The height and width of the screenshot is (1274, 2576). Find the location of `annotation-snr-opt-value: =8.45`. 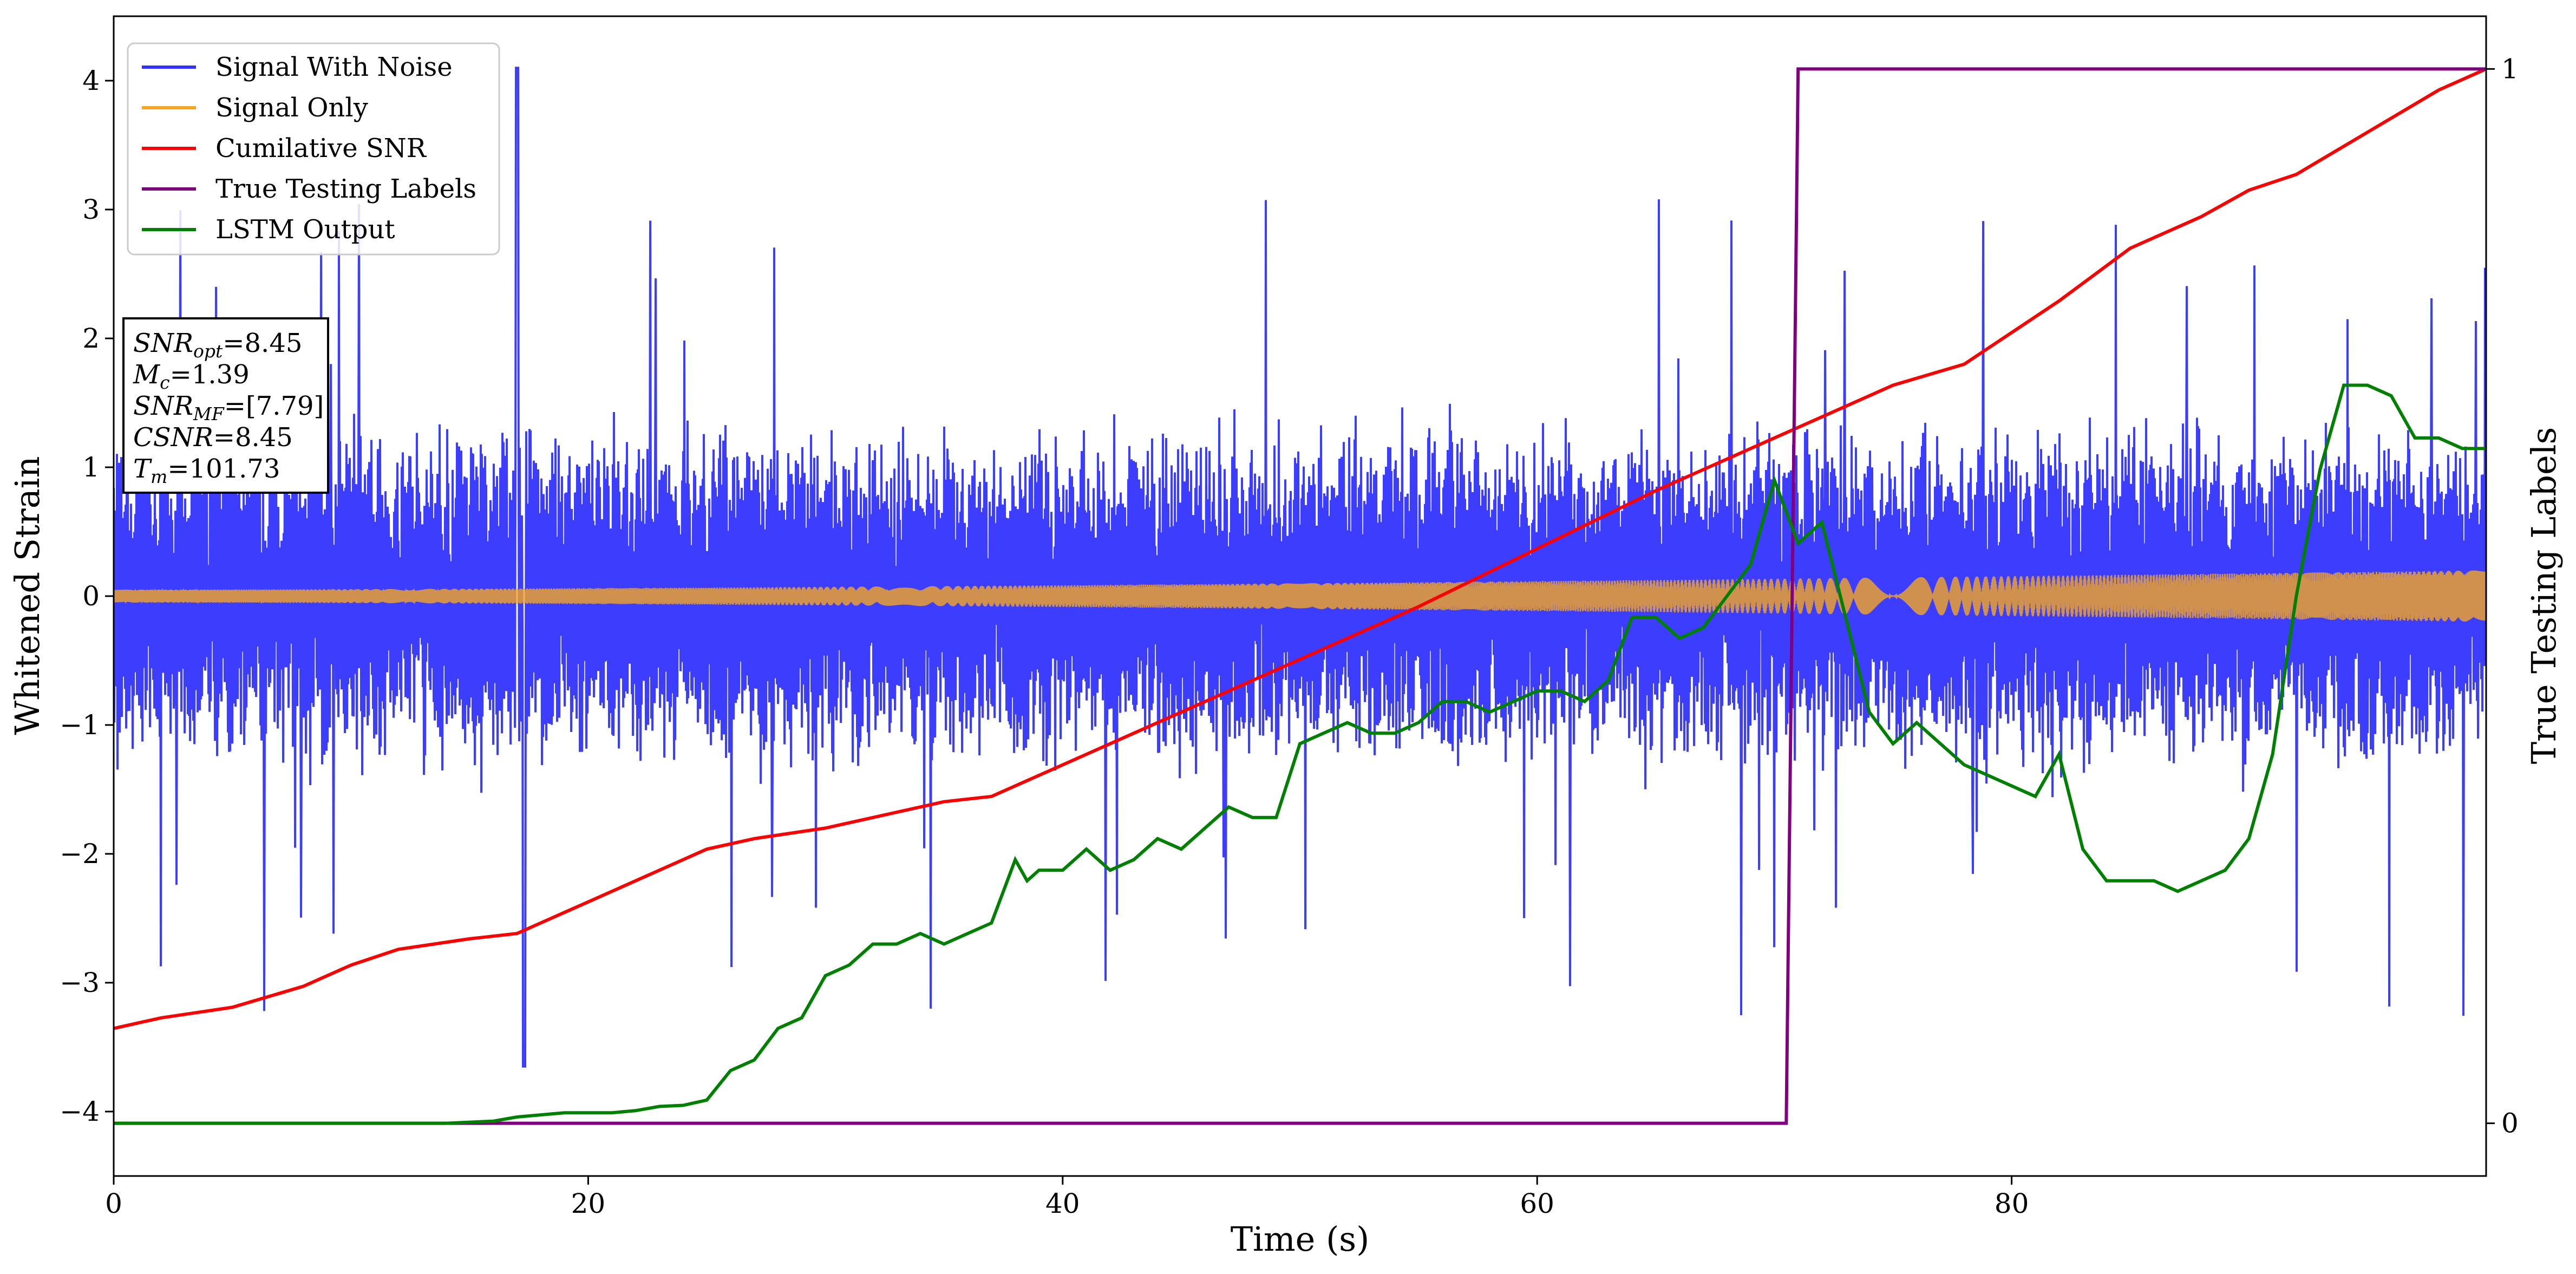

annotation-snr-opt-value: =8.45 is located at coordinates (262, 343).